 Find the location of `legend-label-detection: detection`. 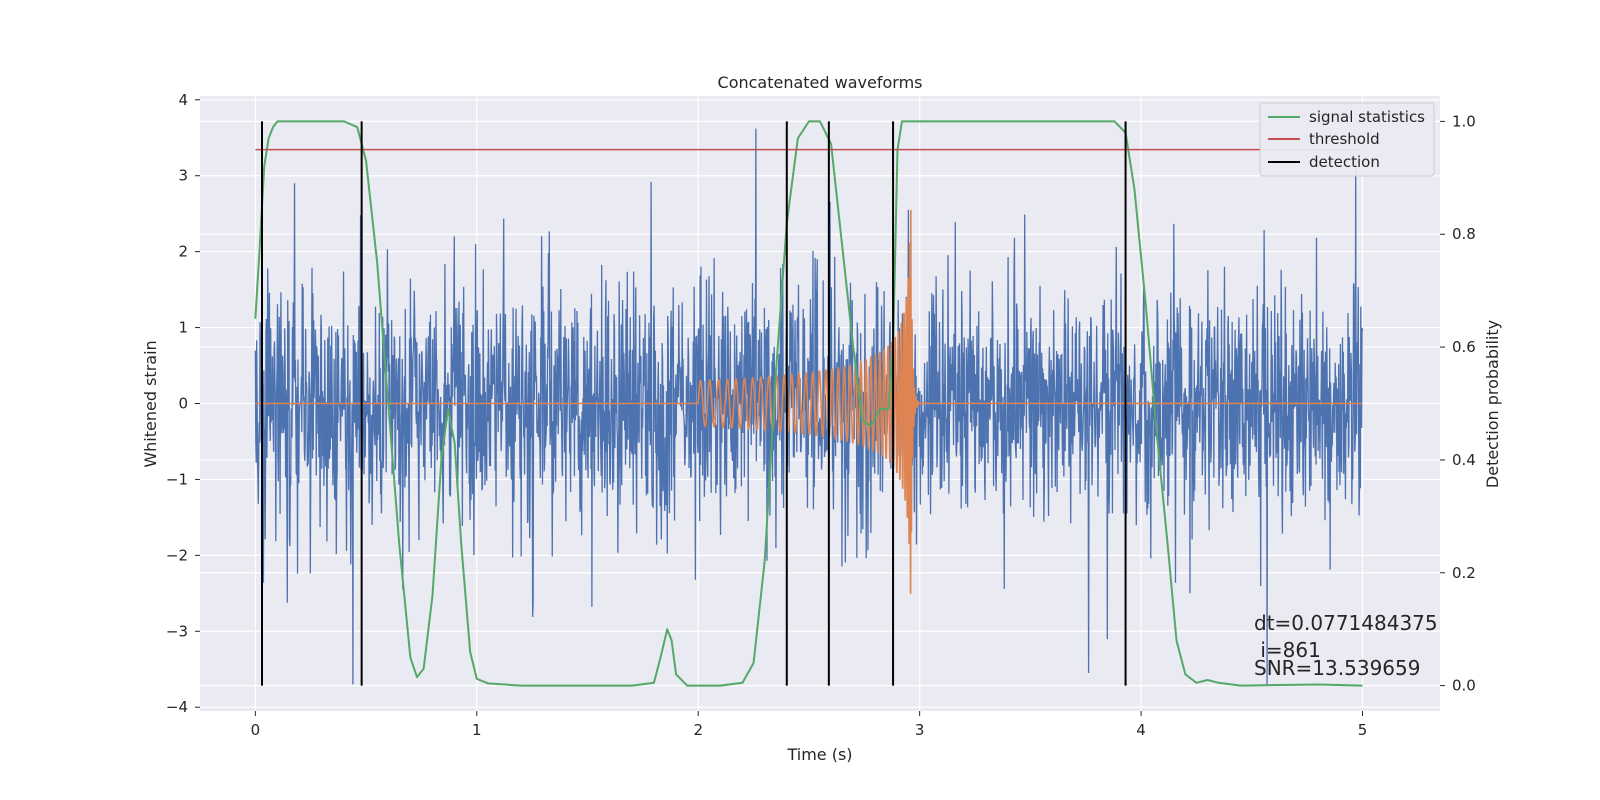

legend-label-detection: detection is located at coordinates (1344, 162).